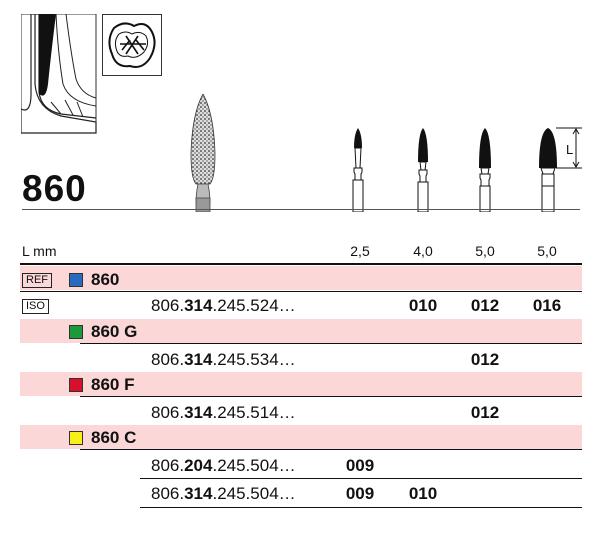 This screenshot has height=533, width=600. Describe the element at coordinates (105, 279) in the screenshot. I see `variant-label: 860` at that location.